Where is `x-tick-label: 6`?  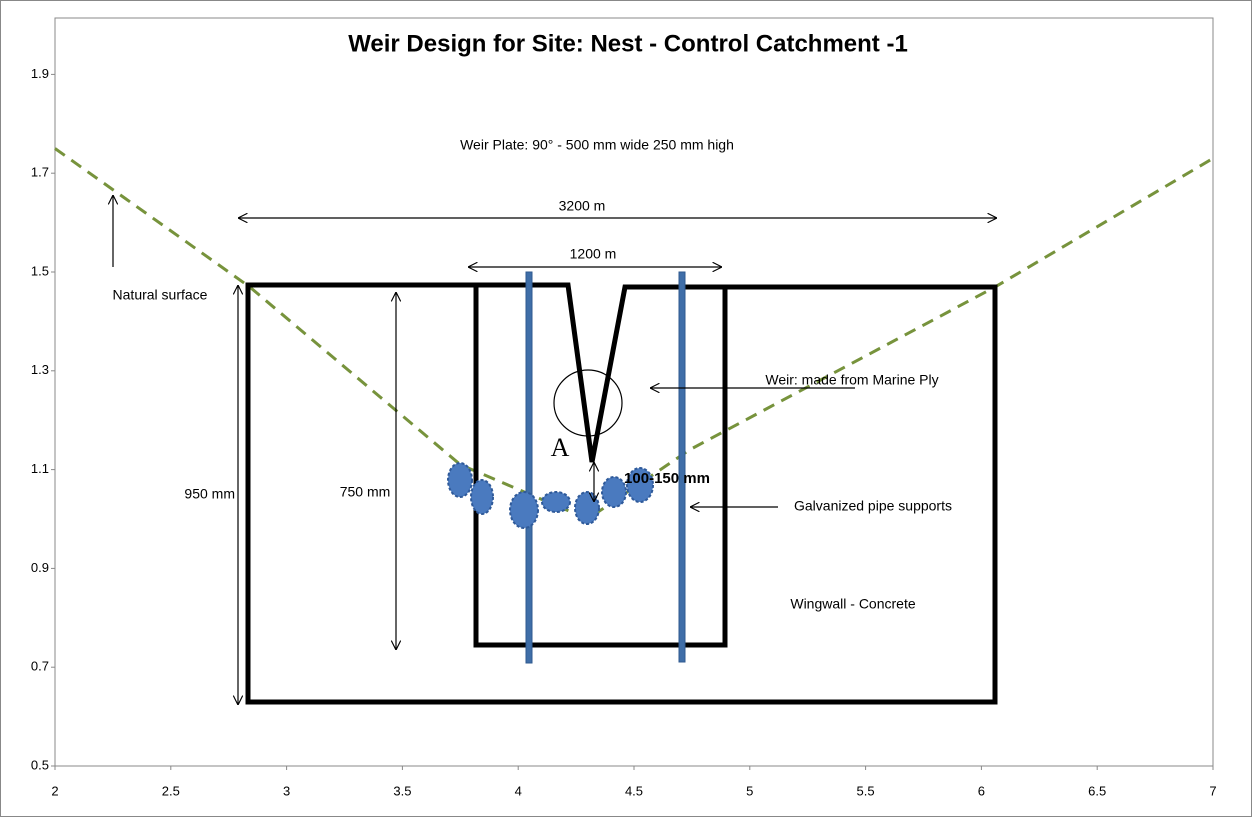 x-tick-label: 6 is located at coordinates (981, 790).